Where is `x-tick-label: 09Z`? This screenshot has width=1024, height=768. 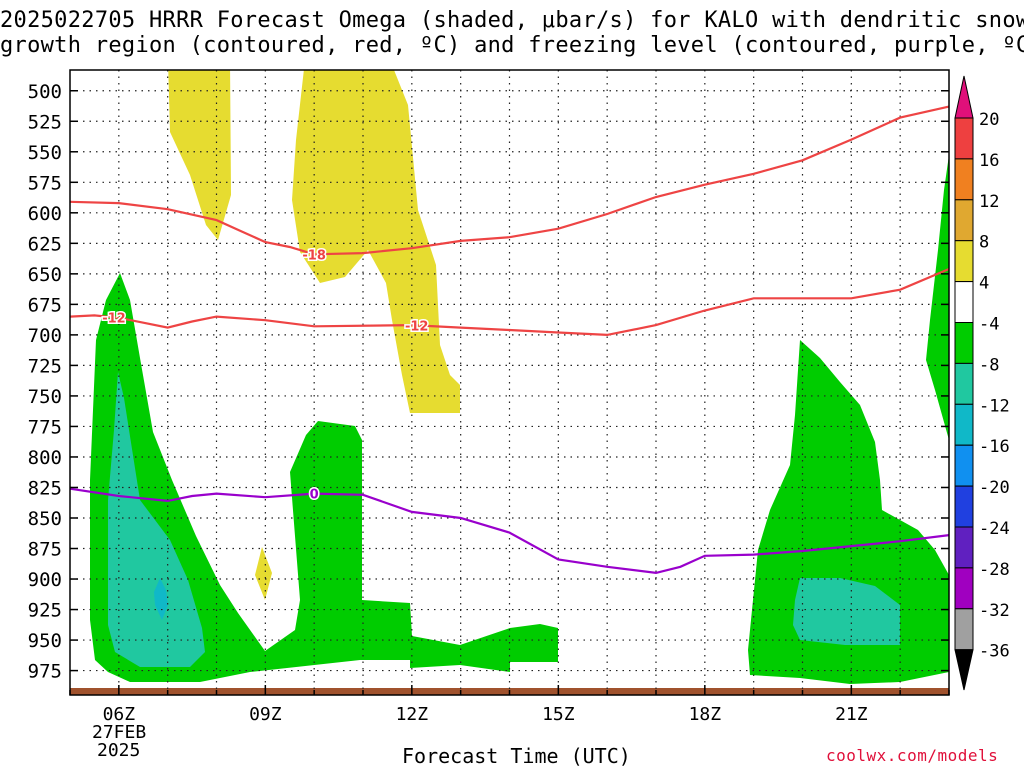 x-tick-label: 09Z is located at coordinates (265, 714).